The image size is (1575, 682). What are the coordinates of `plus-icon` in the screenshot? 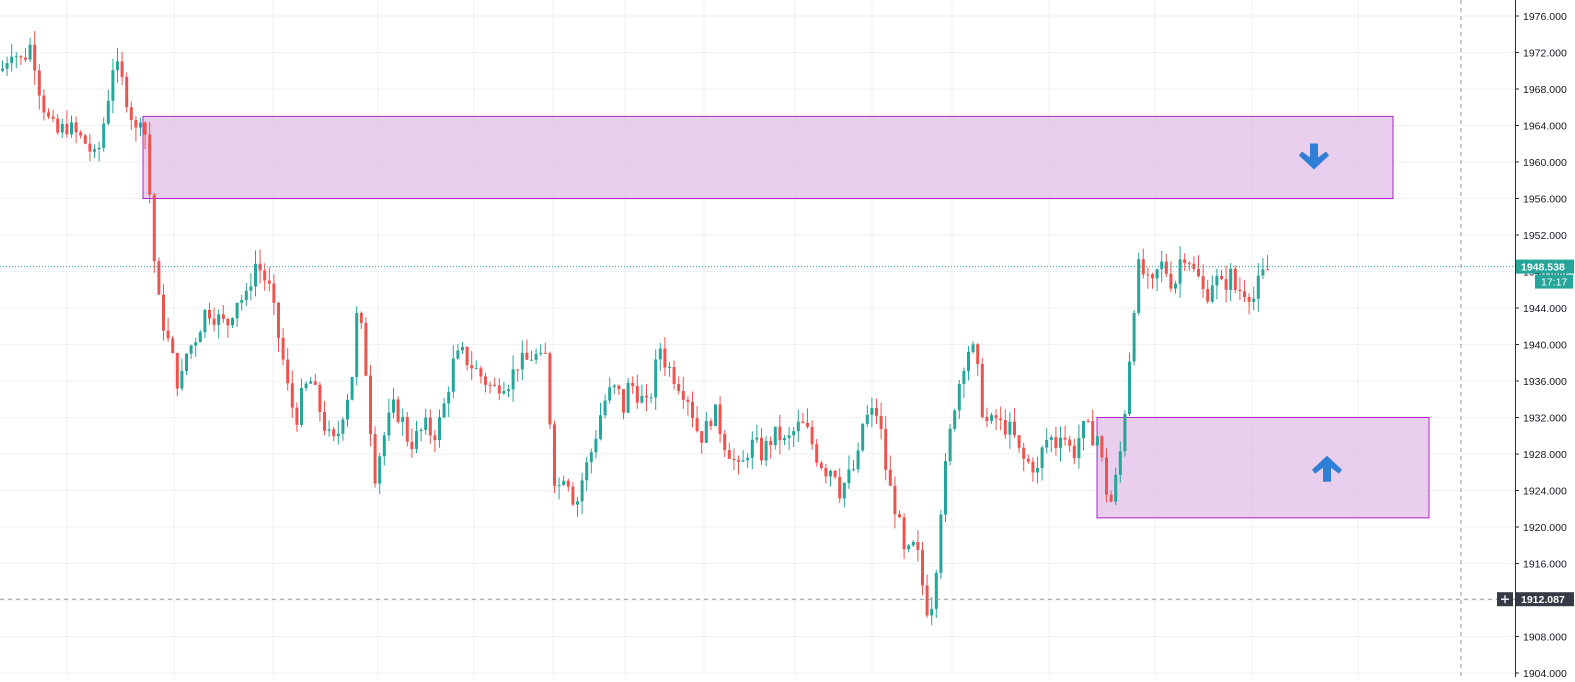 It's located at (1505, 599).